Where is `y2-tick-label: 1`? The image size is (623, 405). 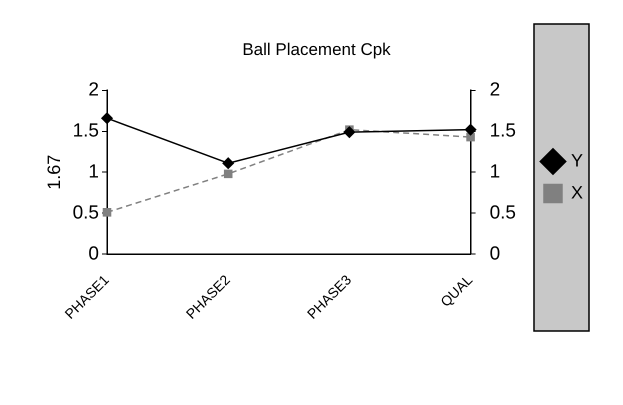
y2-tick-label: 1 is located at coordinates (495, 171).